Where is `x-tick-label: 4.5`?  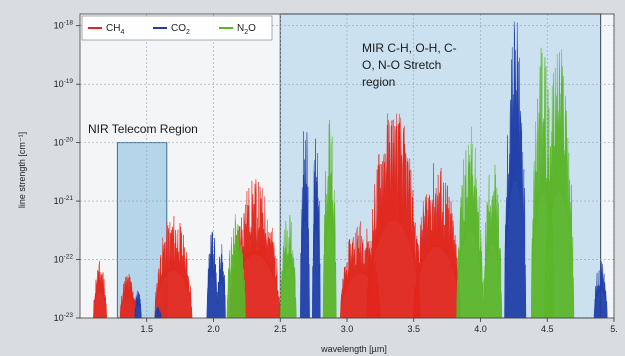
x-tick-label: 4.5 is located at coordinates (547, 329).